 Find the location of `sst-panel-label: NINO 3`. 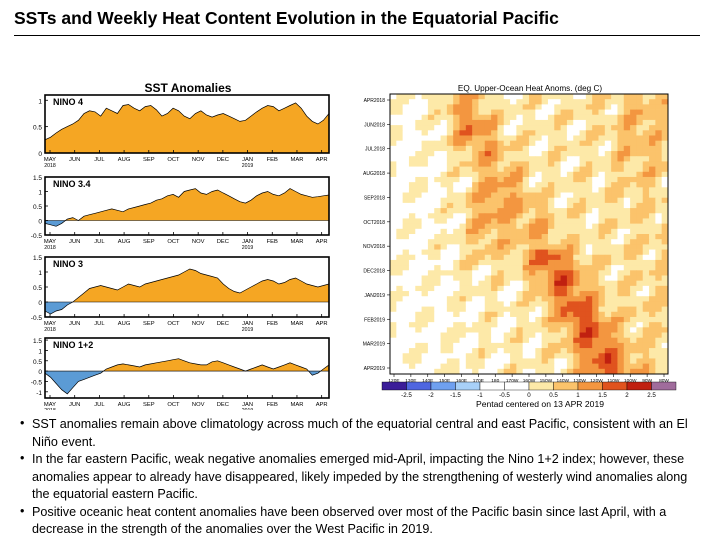

sst-panel-label: NINO 3 is located at coordinates (68, 264).